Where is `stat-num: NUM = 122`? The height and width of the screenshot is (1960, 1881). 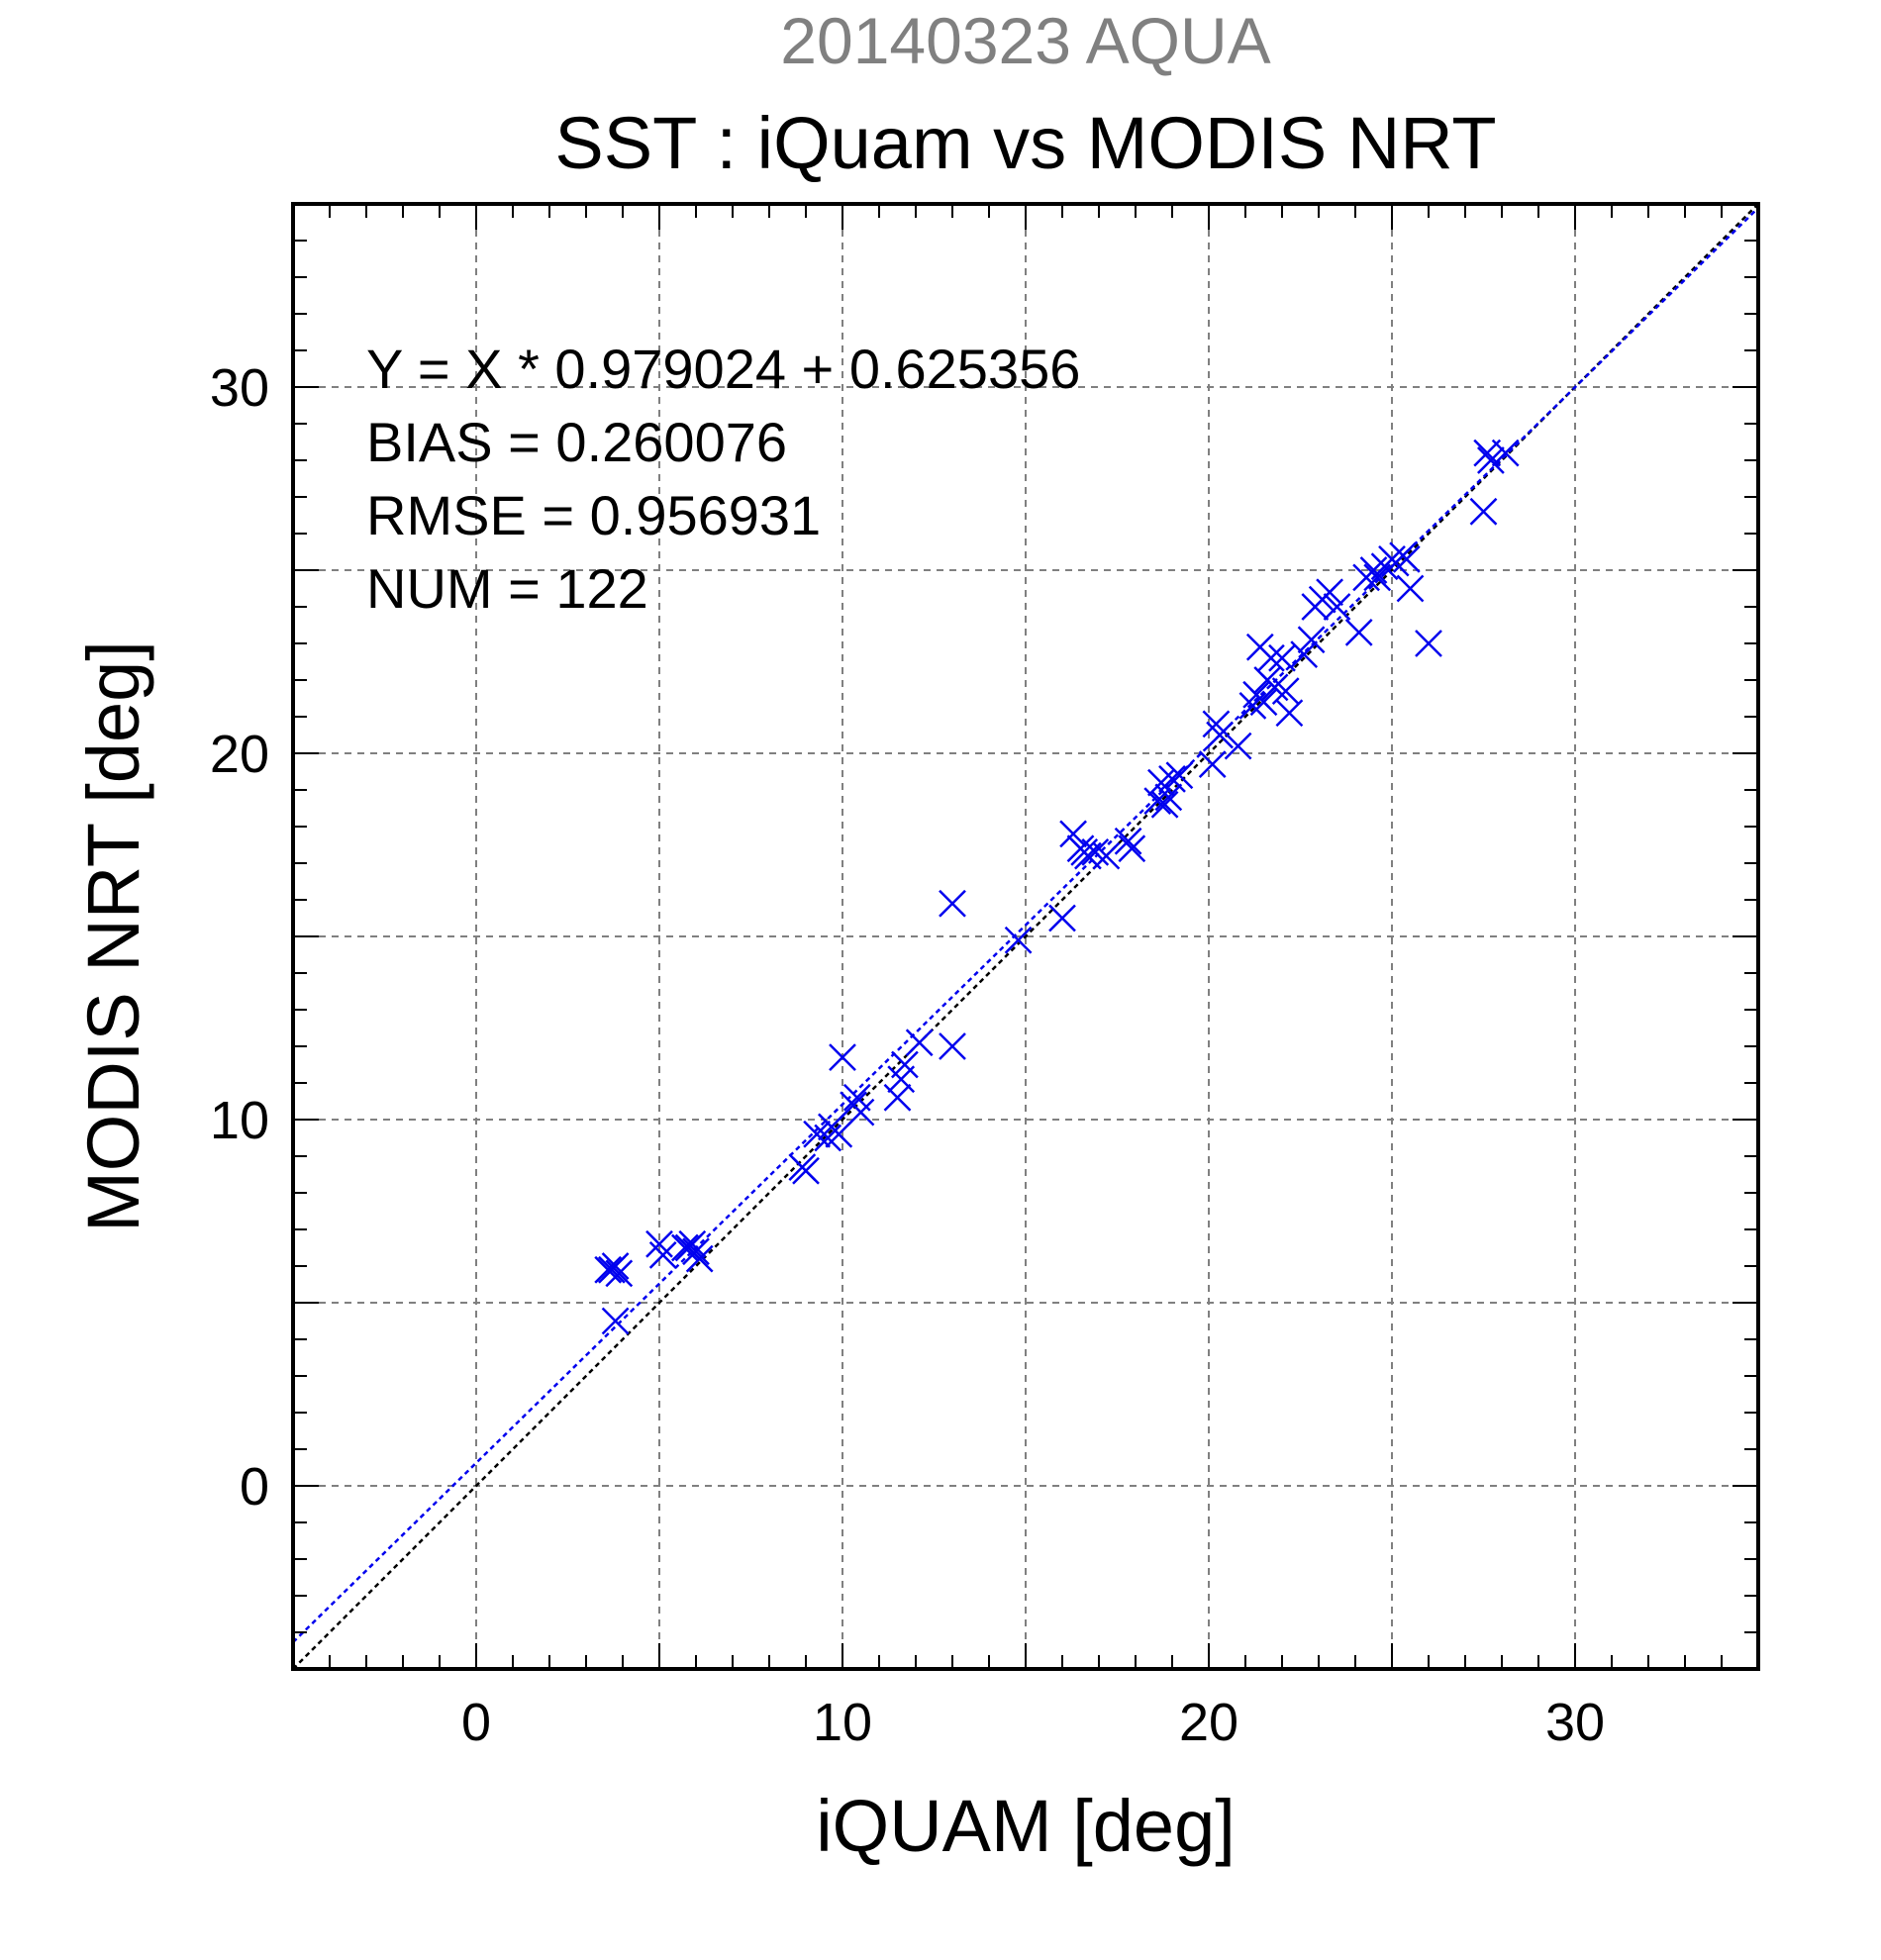 stat-num: NUM = 122 is located at coordinates (507, 588).